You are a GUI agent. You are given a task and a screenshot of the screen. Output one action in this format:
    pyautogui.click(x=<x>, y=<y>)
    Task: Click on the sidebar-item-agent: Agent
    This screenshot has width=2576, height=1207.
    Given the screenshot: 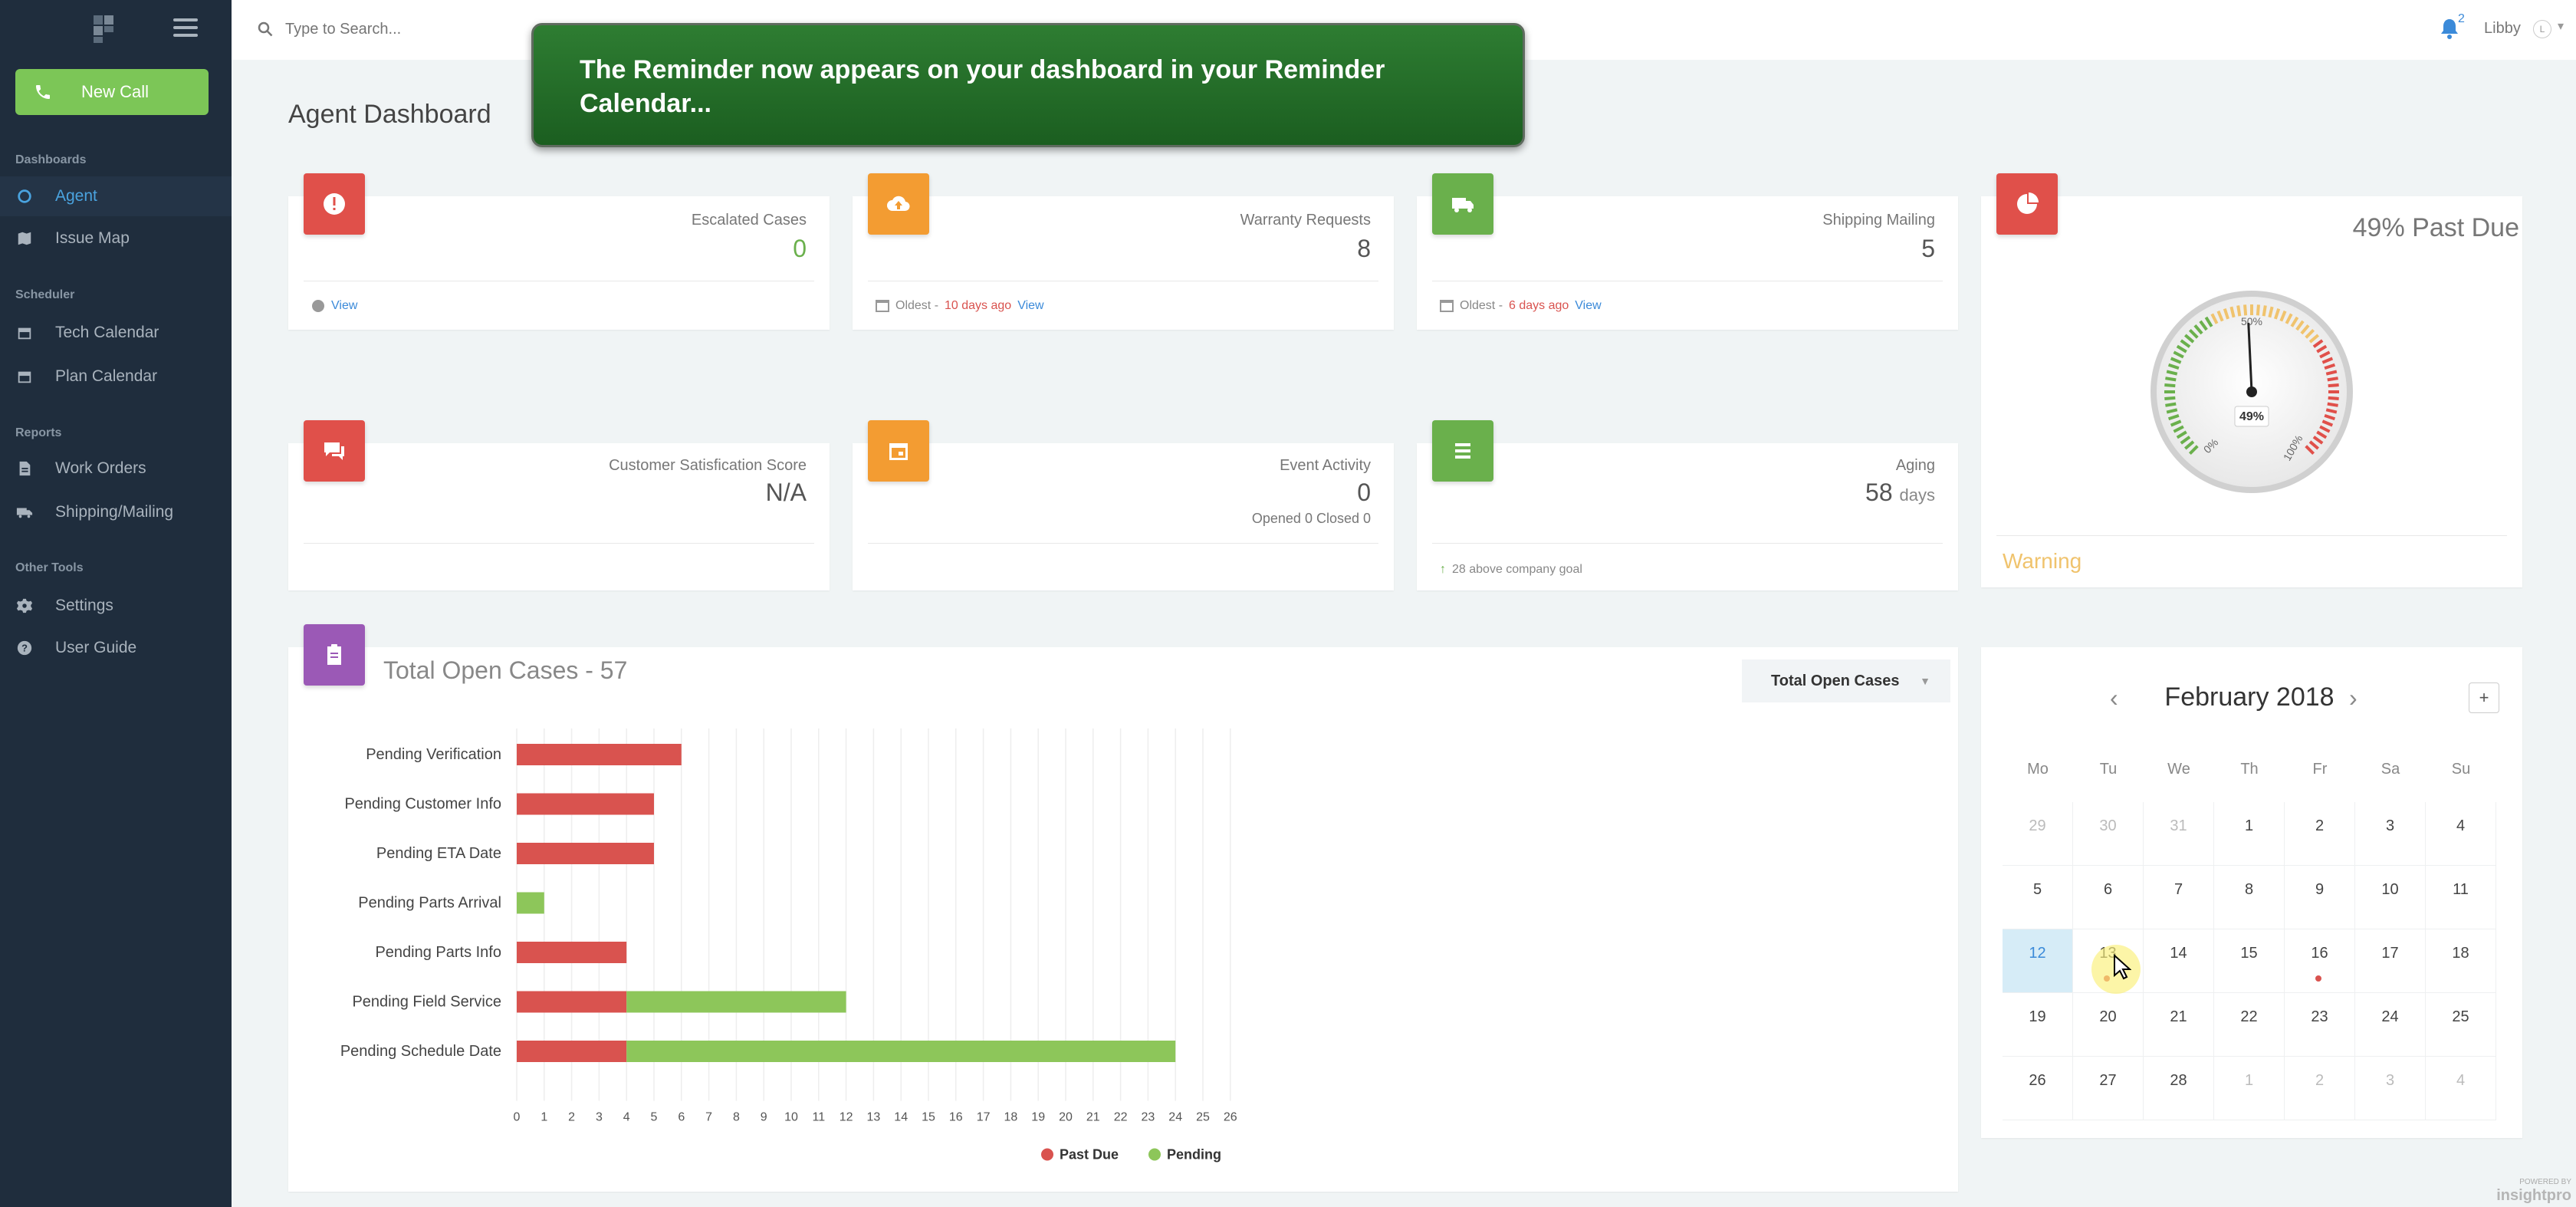 What is the action you would take?
    pyautogui.click(x=116, y=196)
    